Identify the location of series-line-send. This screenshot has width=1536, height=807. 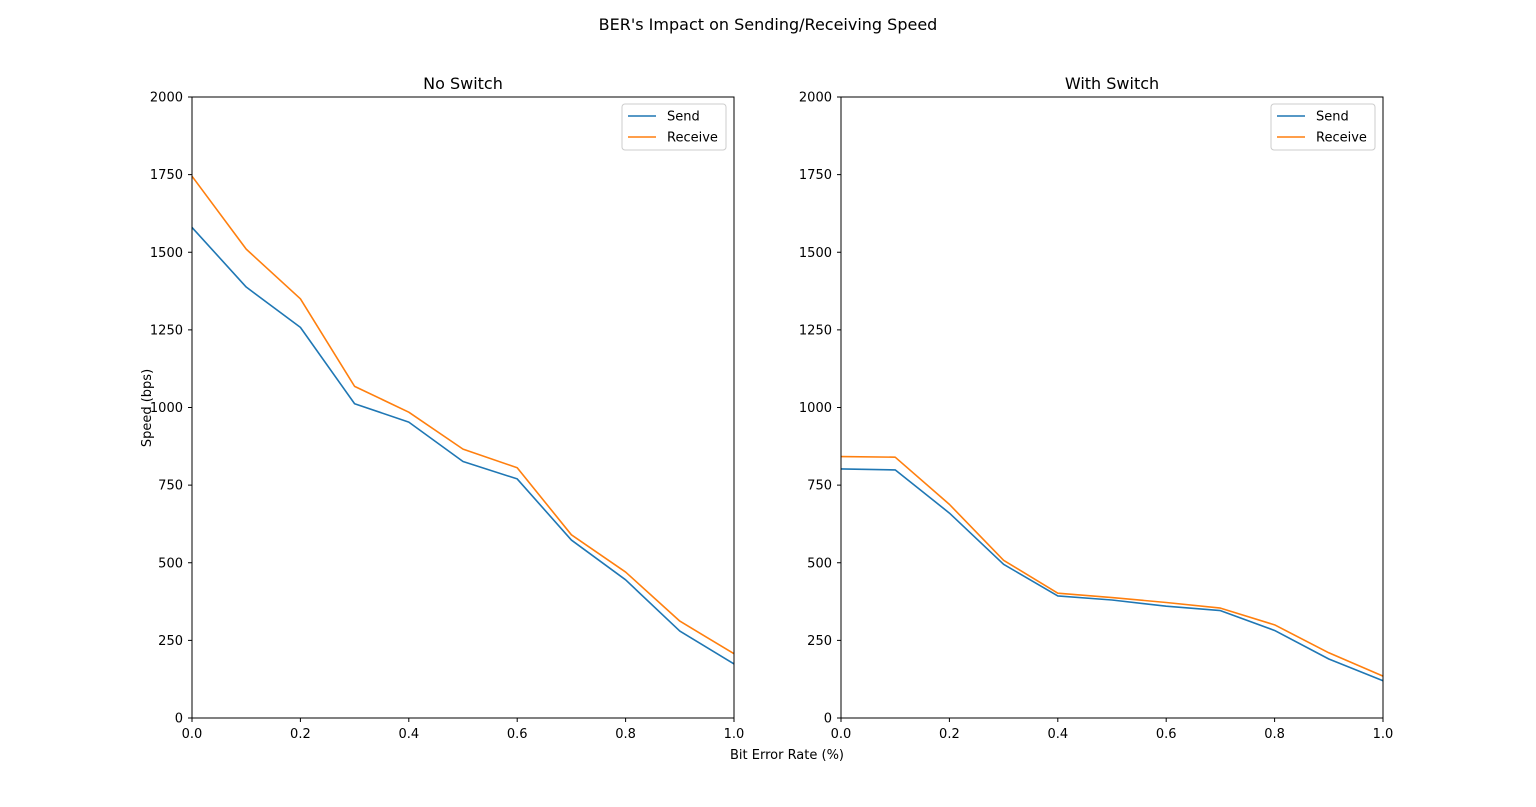
(1112, 575).